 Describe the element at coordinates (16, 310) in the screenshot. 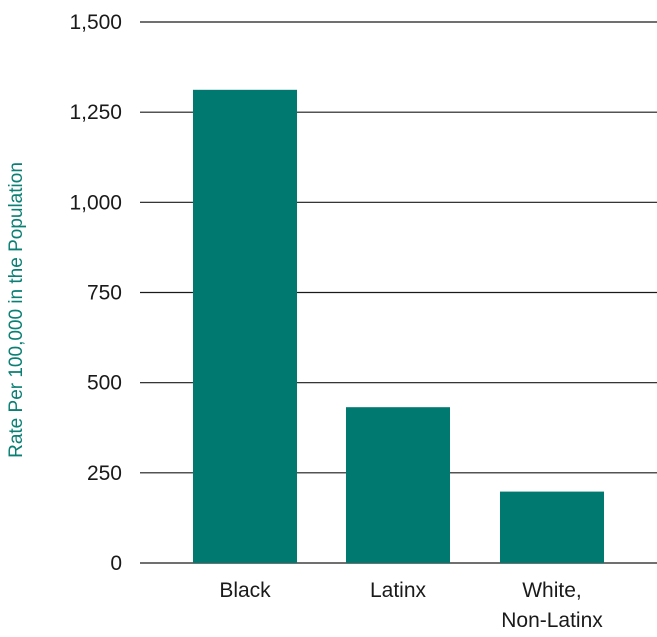

I see `y-axis-title: Rate Per 100,000 in the Population` at that location.